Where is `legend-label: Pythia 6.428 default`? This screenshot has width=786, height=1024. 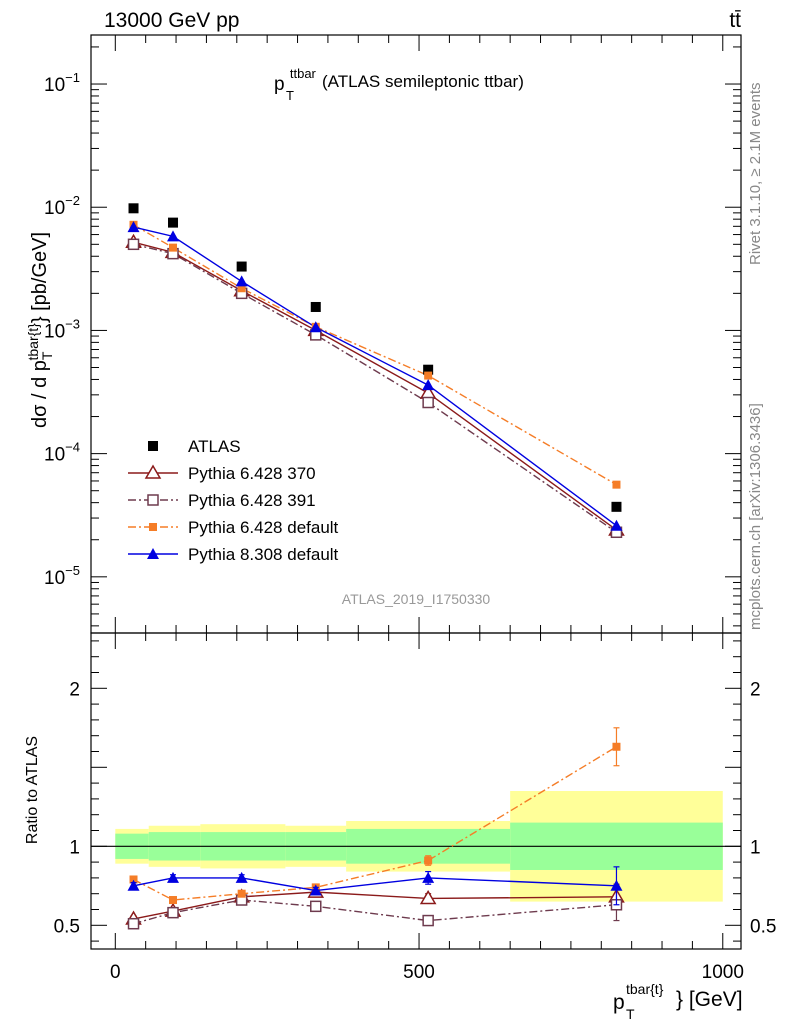 legend-label: Pythia 6.428 default is located at coordinates (263, 527).